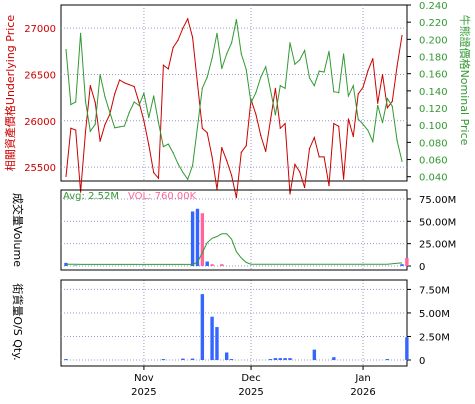 The height and width of the screenshot is (404, 475). Describe the element at coordinates (422, 361) in the screenshot. I see `os-qty-tick-label: 0` at that location.